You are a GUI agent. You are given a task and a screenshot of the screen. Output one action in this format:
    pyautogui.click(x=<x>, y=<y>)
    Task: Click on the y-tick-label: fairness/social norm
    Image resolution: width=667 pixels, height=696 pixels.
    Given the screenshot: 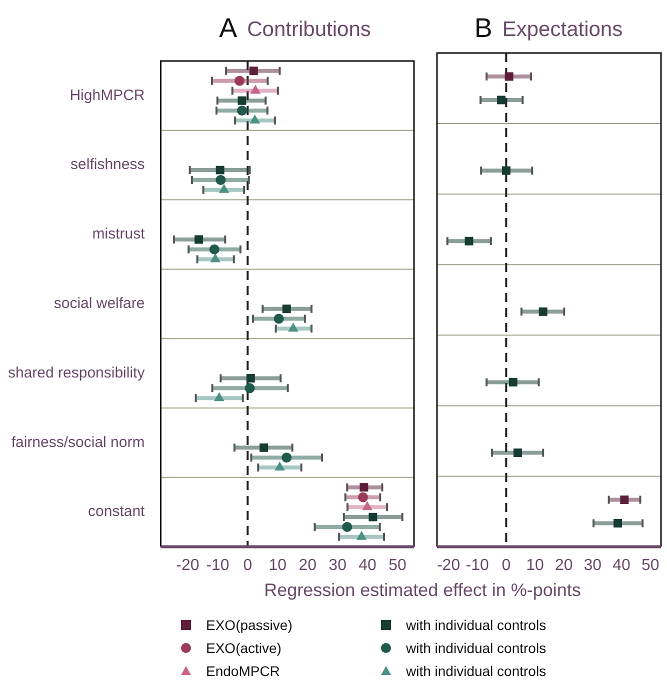 What is the action you would take?
    pyautogui.click(x=78, y=442)
    